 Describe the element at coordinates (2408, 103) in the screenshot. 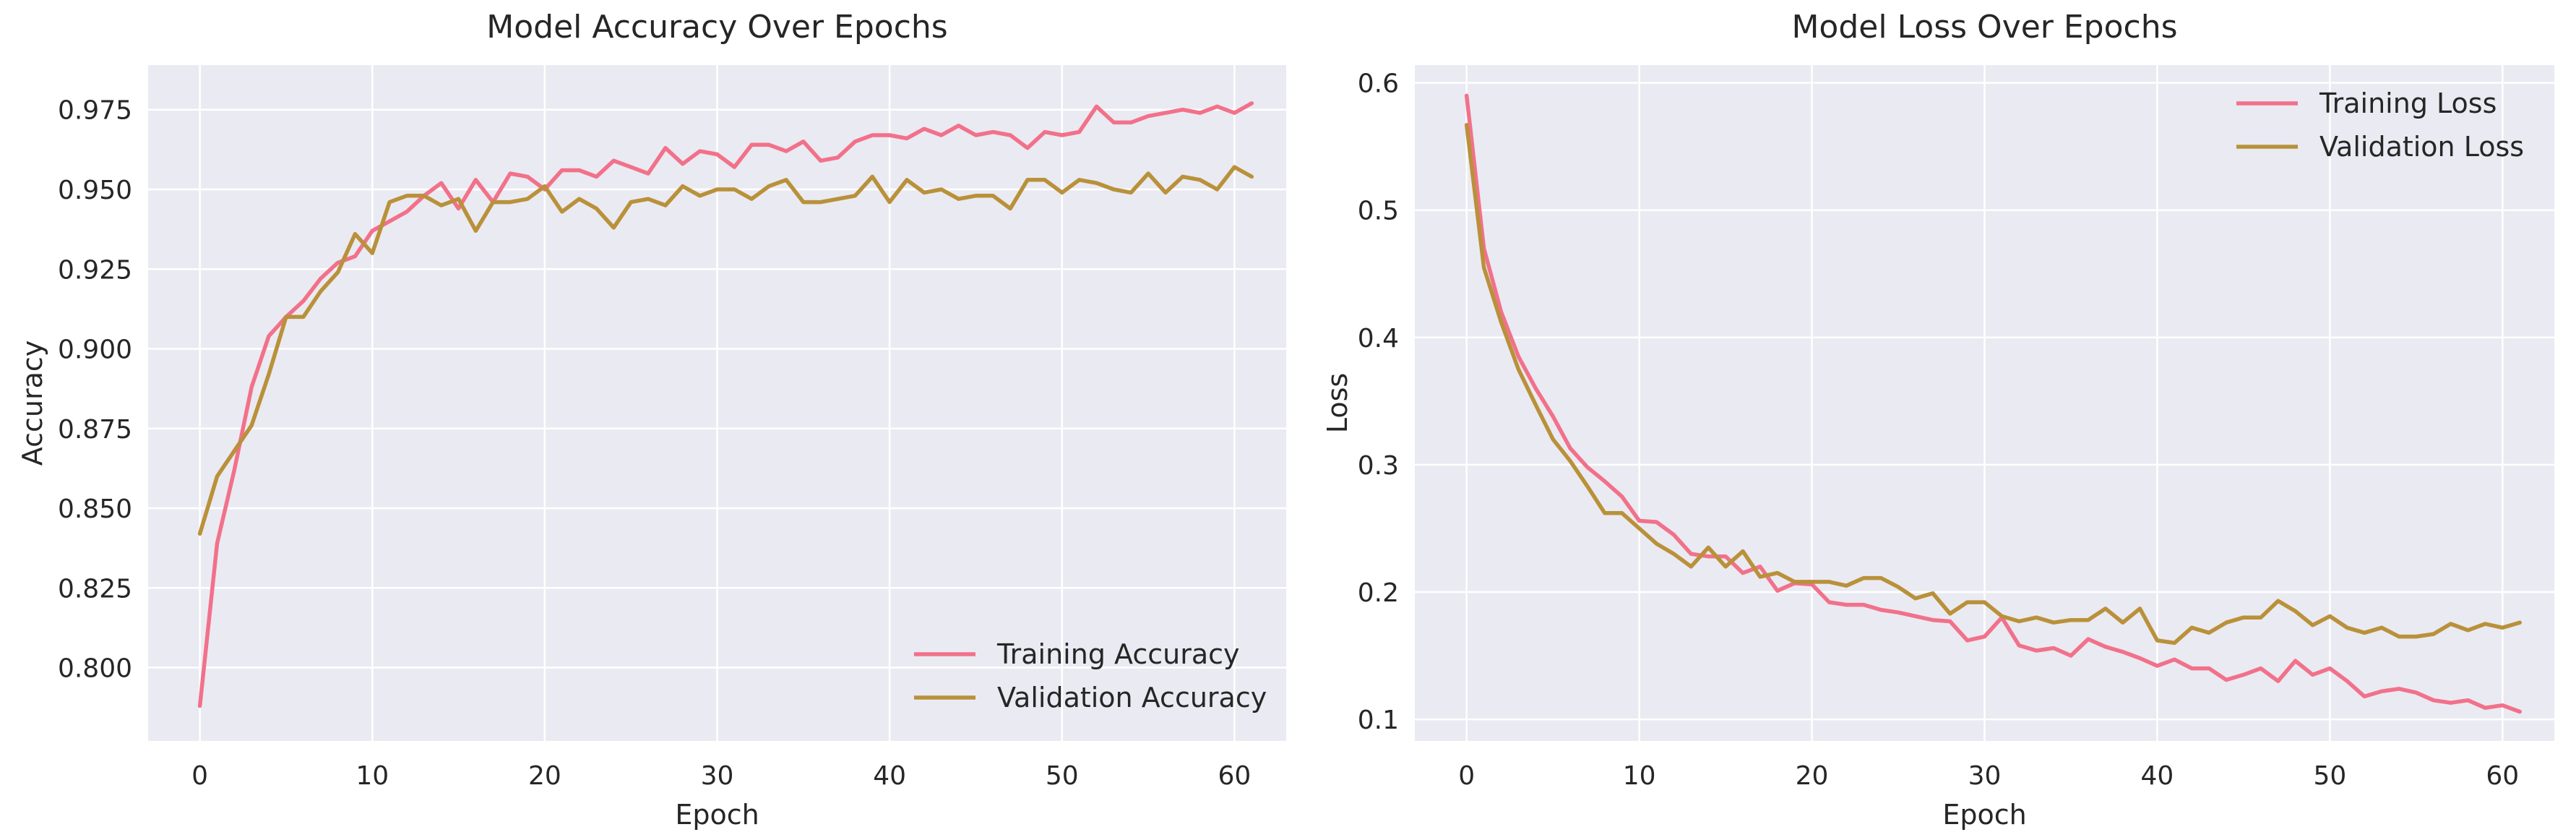

I see `legend-label: Training Loss` at that location.